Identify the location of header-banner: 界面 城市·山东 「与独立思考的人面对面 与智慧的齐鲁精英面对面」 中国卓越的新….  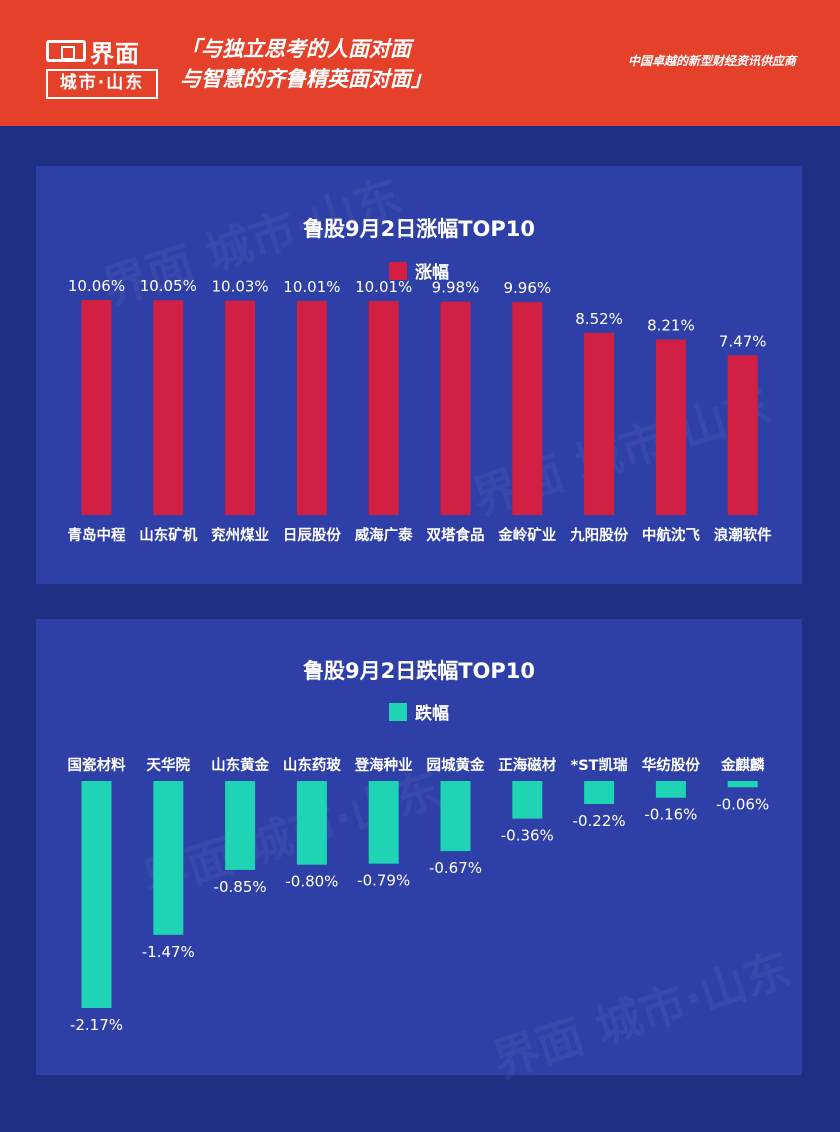
(420, 63).